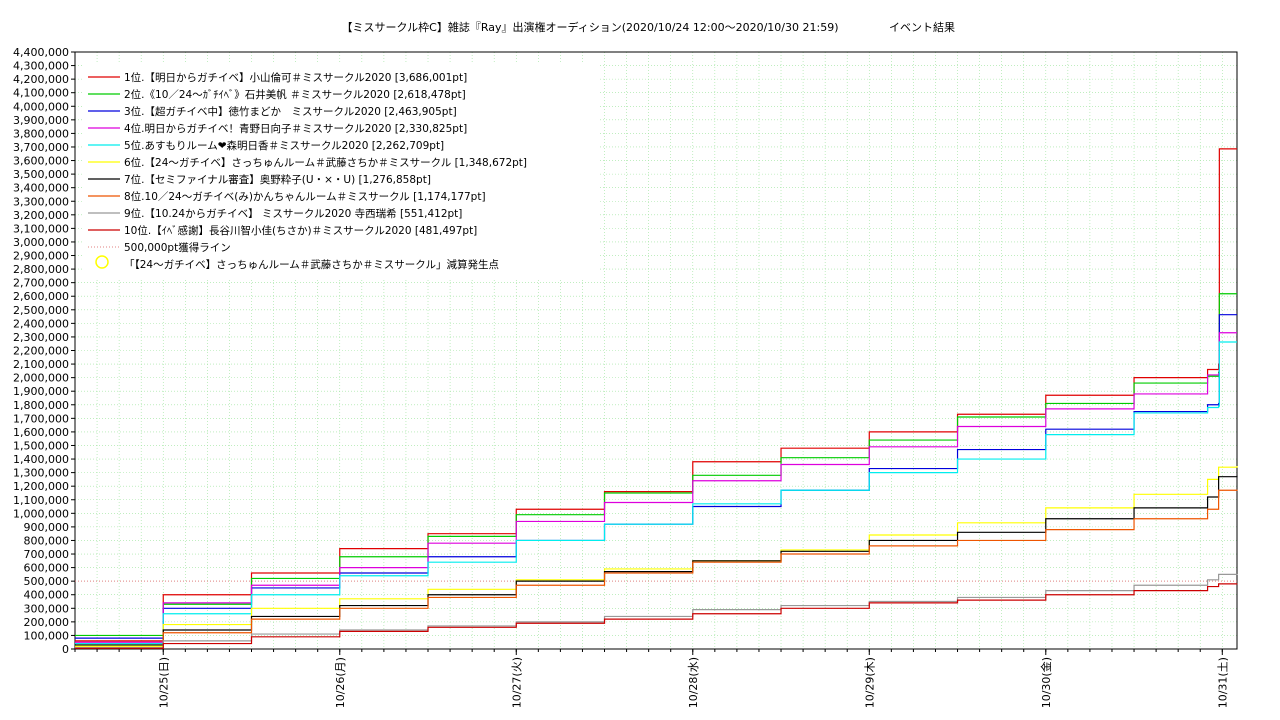  Describe the element at coordinates (41, 242) in the screenshot. I see `y-tick-label: 3,000,000` at that location.